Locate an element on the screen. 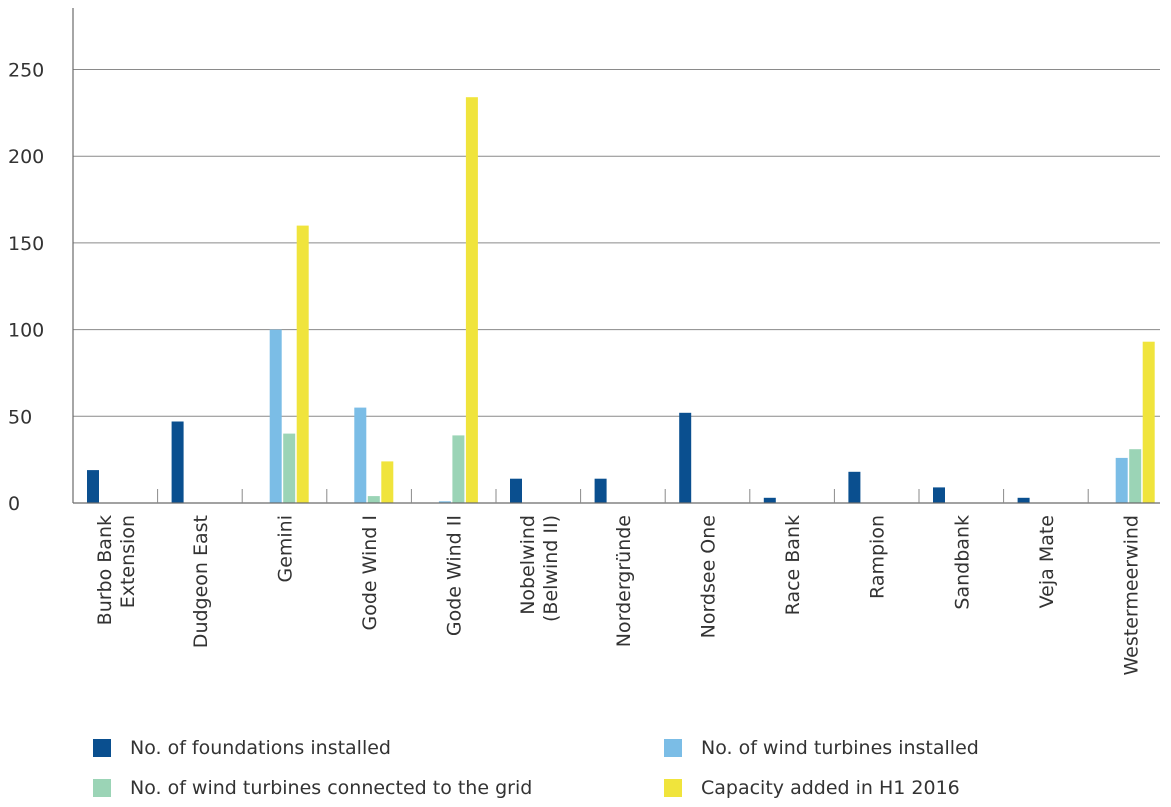 This screenshot has height=807, width=1171. x-tick-label: Dudgeon East is located at coordinates (201, 581).